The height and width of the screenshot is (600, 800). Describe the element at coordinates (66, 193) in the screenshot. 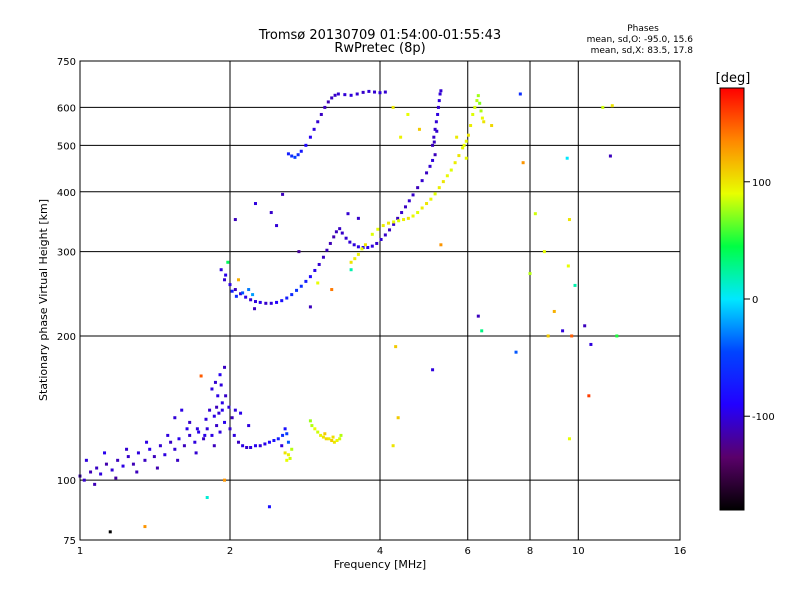

I see `y-tick-label: 400` at that location.